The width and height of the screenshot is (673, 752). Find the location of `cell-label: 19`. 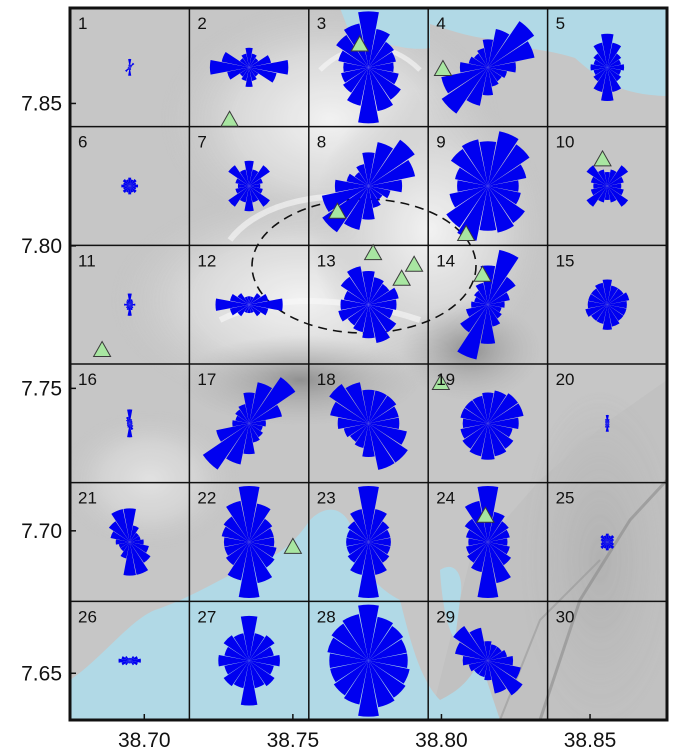

cell-label: 19 is located at coordinates (445, 379).